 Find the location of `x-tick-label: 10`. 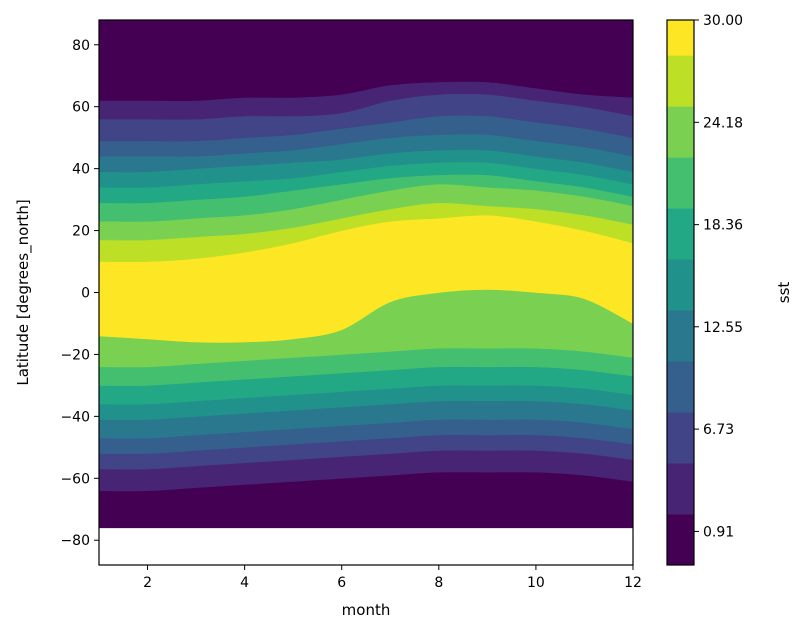

x-tick-label: 10 is located at coordinates (536, 583).